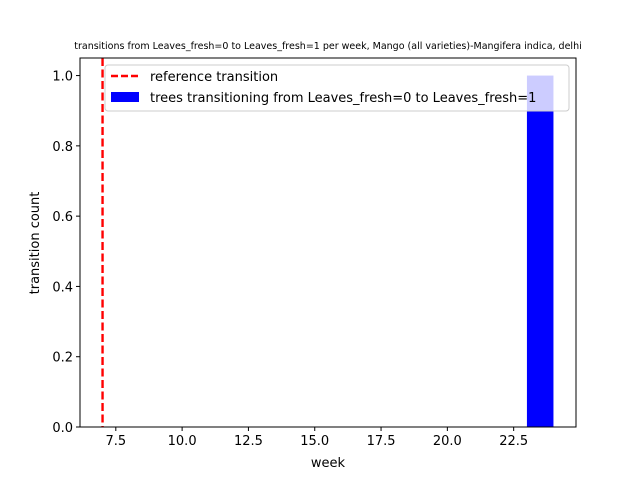  I want to click on y-tick-label: 0.4, so click(62, 287).